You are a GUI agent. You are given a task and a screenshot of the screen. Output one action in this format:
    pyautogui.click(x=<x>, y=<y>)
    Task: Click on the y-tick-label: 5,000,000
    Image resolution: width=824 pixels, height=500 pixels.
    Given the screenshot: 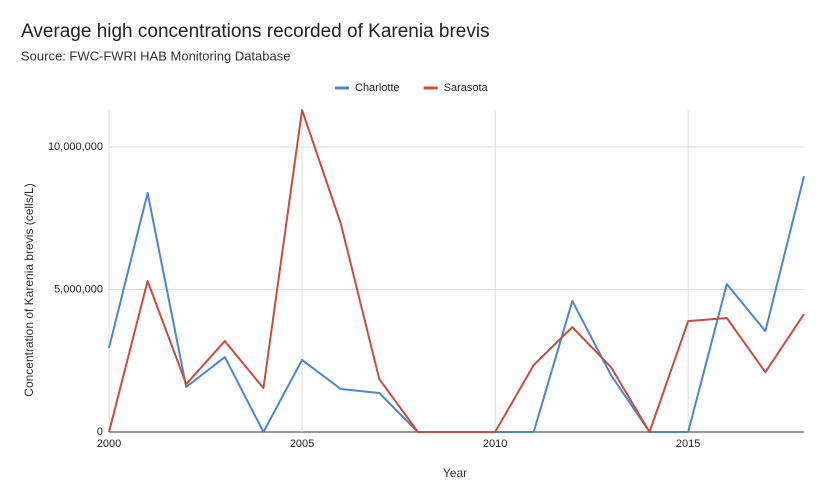 What is the action you would take?
    pyautogui.click(x=78, y=289)
    